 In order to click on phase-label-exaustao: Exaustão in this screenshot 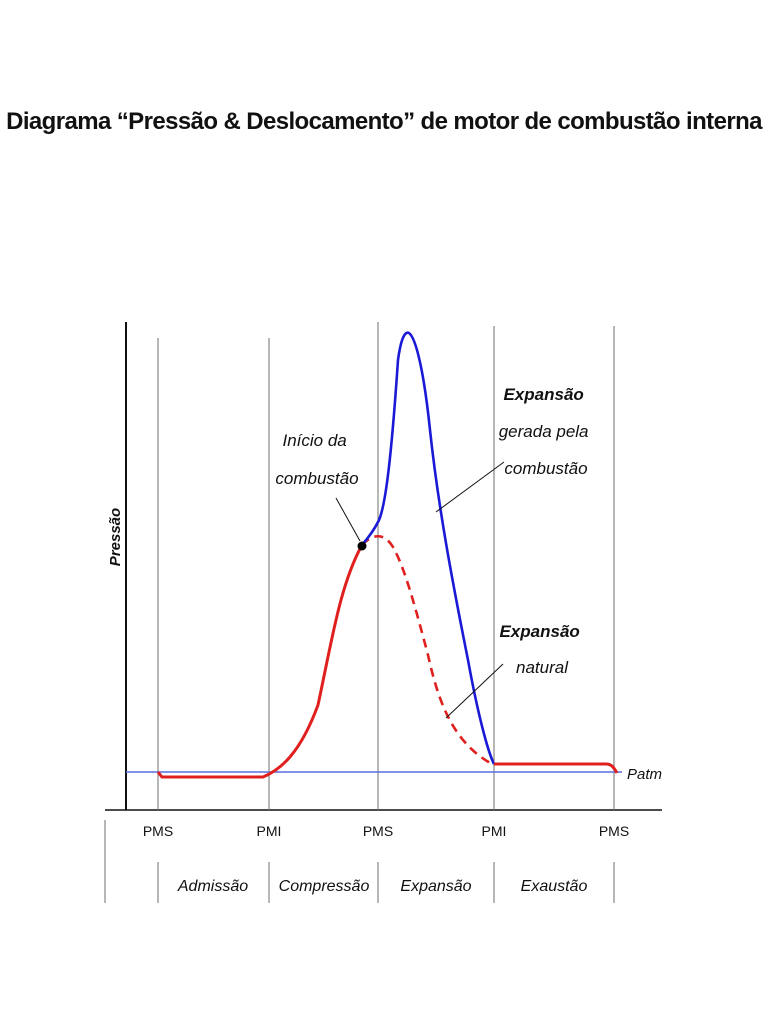, I will do `click(554, 886)`.